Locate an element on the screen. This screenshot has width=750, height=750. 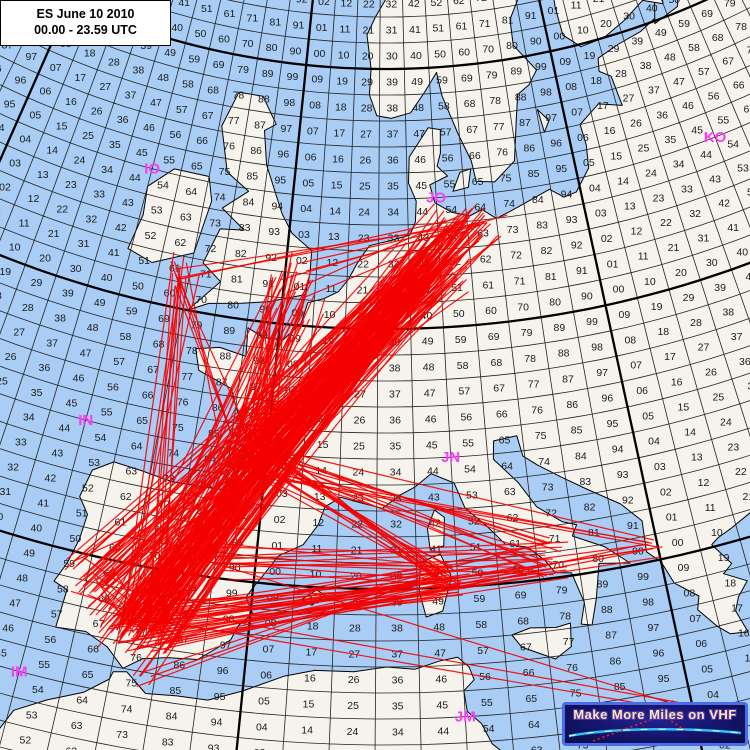
grid-square-number: 50 is located at coordinates (478, 573).